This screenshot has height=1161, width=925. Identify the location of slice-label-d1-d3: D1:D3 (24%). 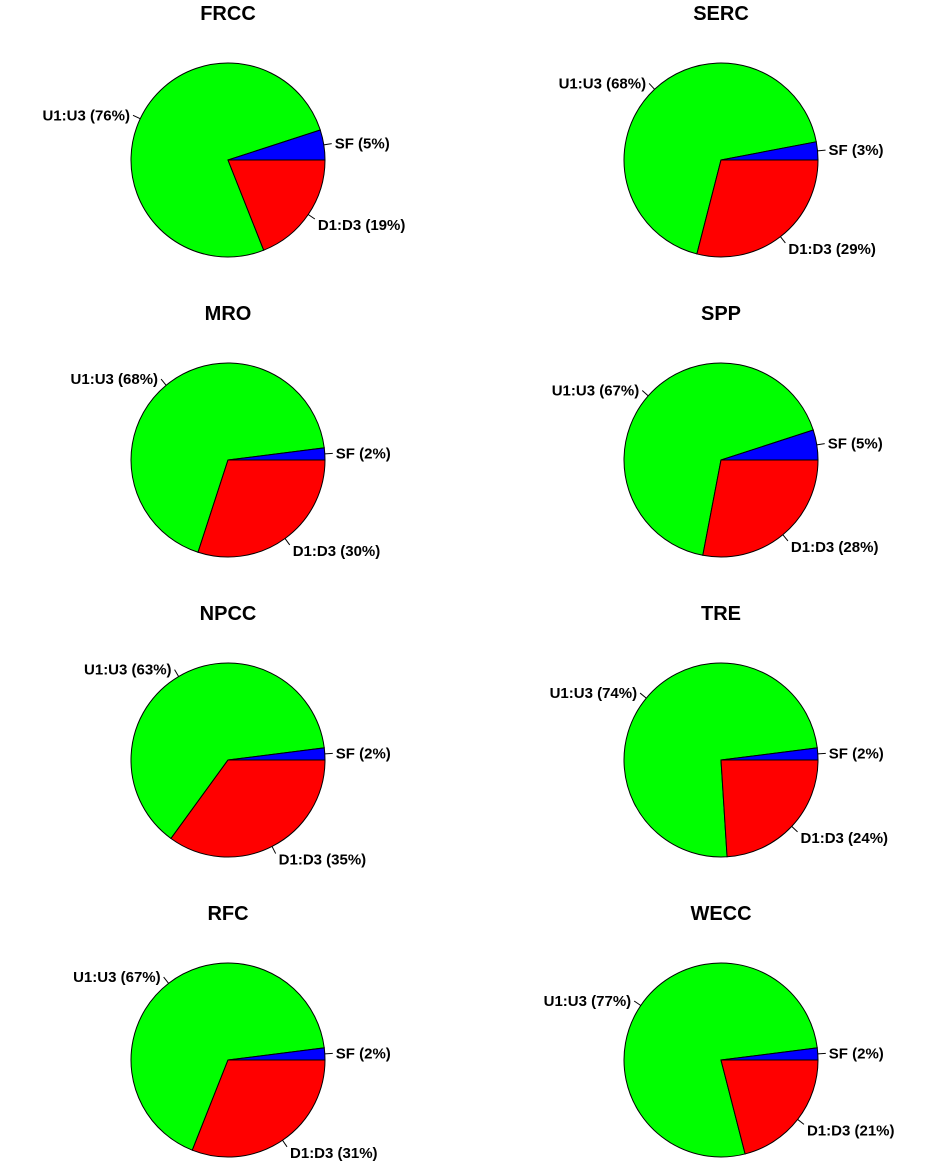
(845, 838).